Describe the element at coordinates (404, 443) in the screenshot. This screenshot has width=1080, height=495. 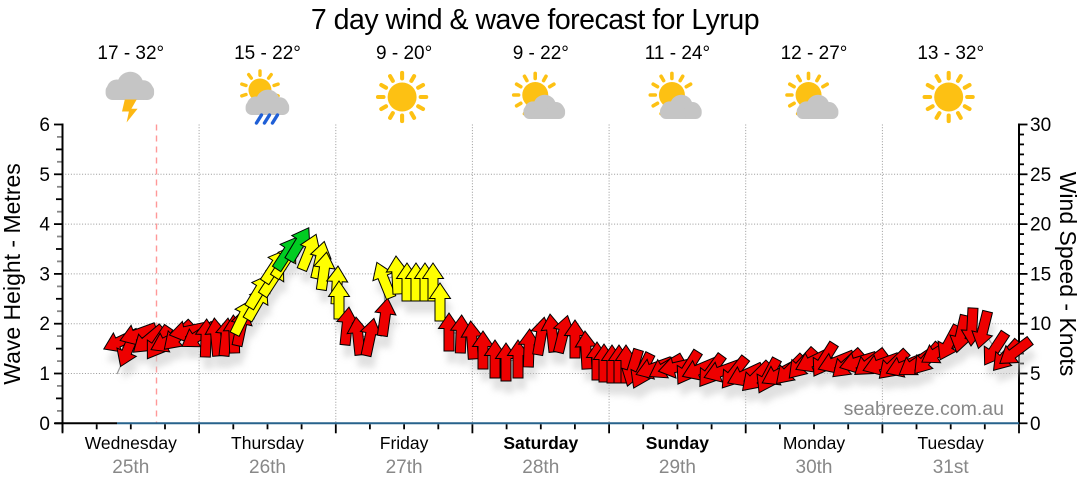
I see `svg-text: Friday` at that location.